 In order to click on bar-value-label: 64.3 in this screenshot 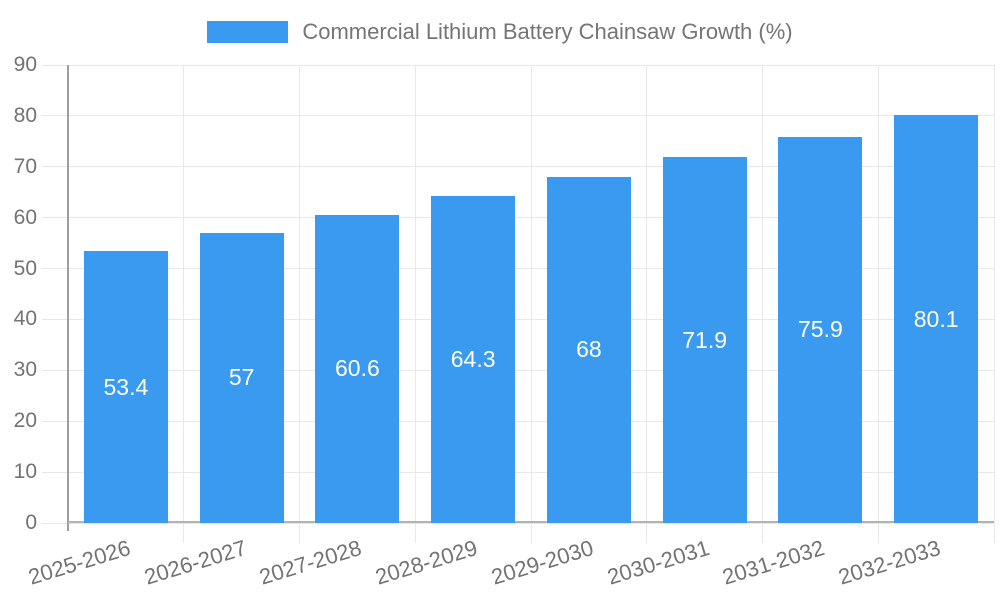, I will do `click(473, 358)`.